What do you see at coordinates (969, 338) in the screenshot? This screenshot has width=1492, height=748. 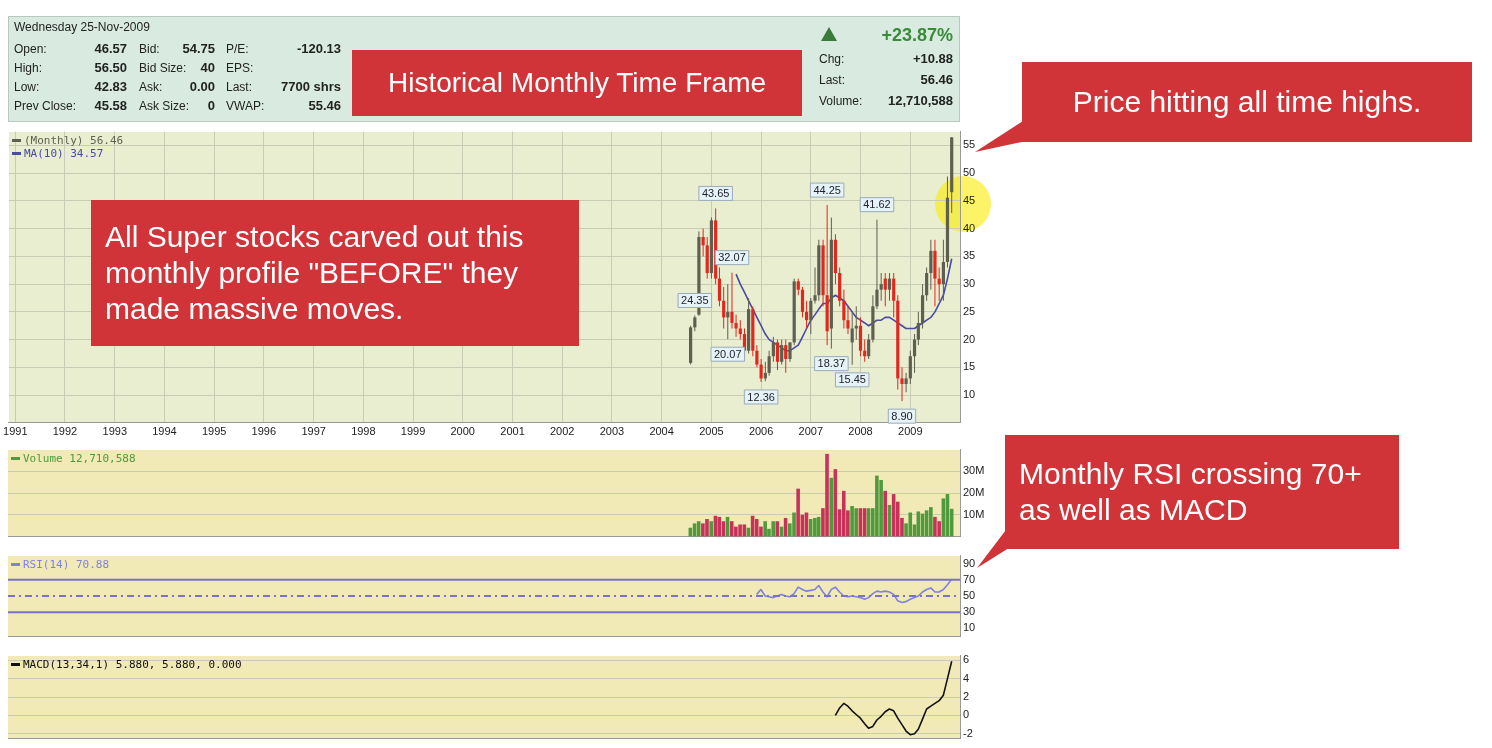 I see `y-tick-label: 20` at bounding box center [969, 338].